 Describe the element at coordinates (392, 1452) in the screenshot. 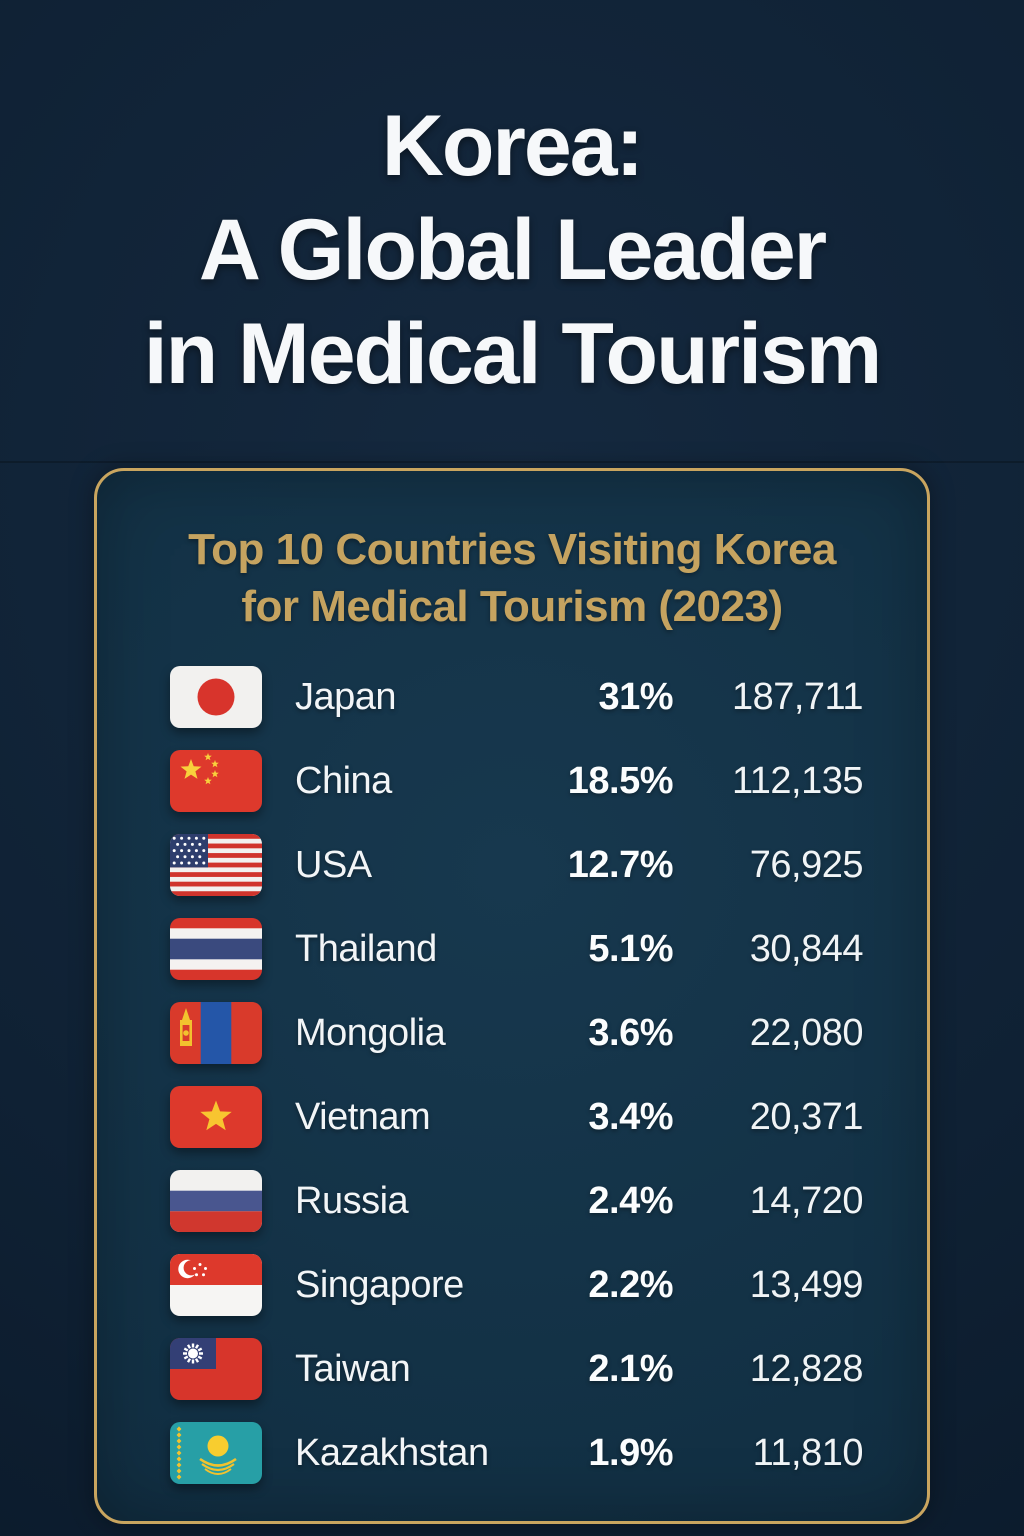

I see `country-name: Kazakhstan` at that location.